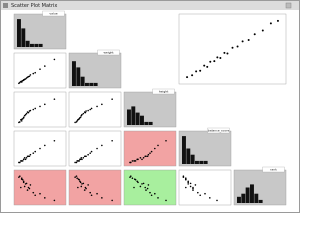  I want to click on close-button, so click(288, 5).